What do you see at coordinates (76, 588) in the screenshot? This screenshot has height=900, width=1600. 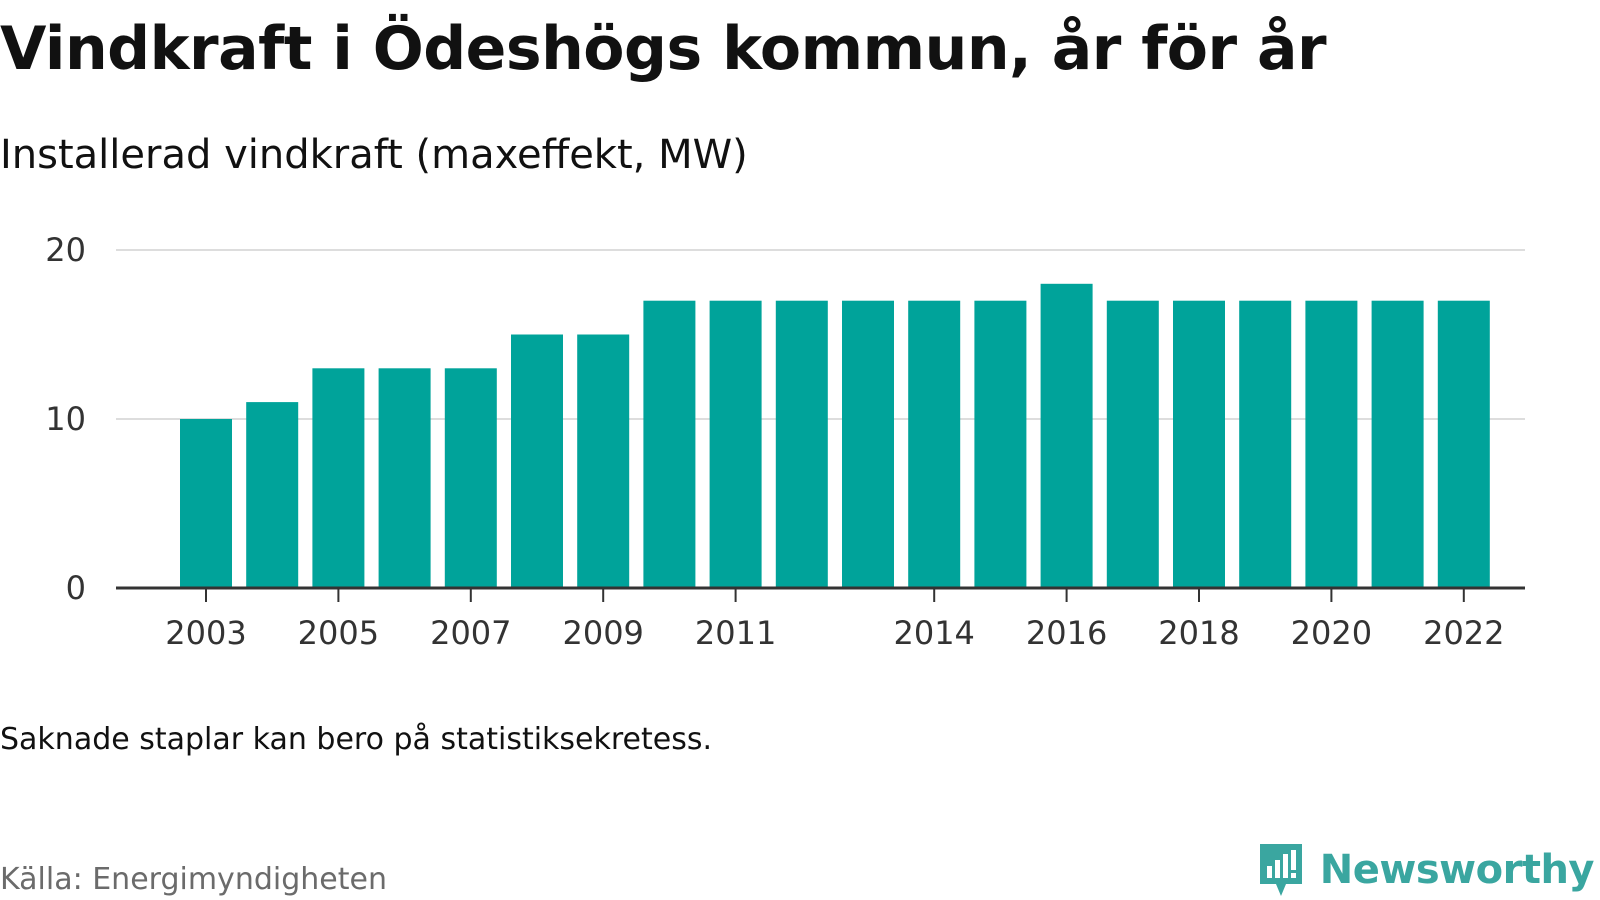 I see `y-tick-label-0: 0` at bounding box center [76, 588].